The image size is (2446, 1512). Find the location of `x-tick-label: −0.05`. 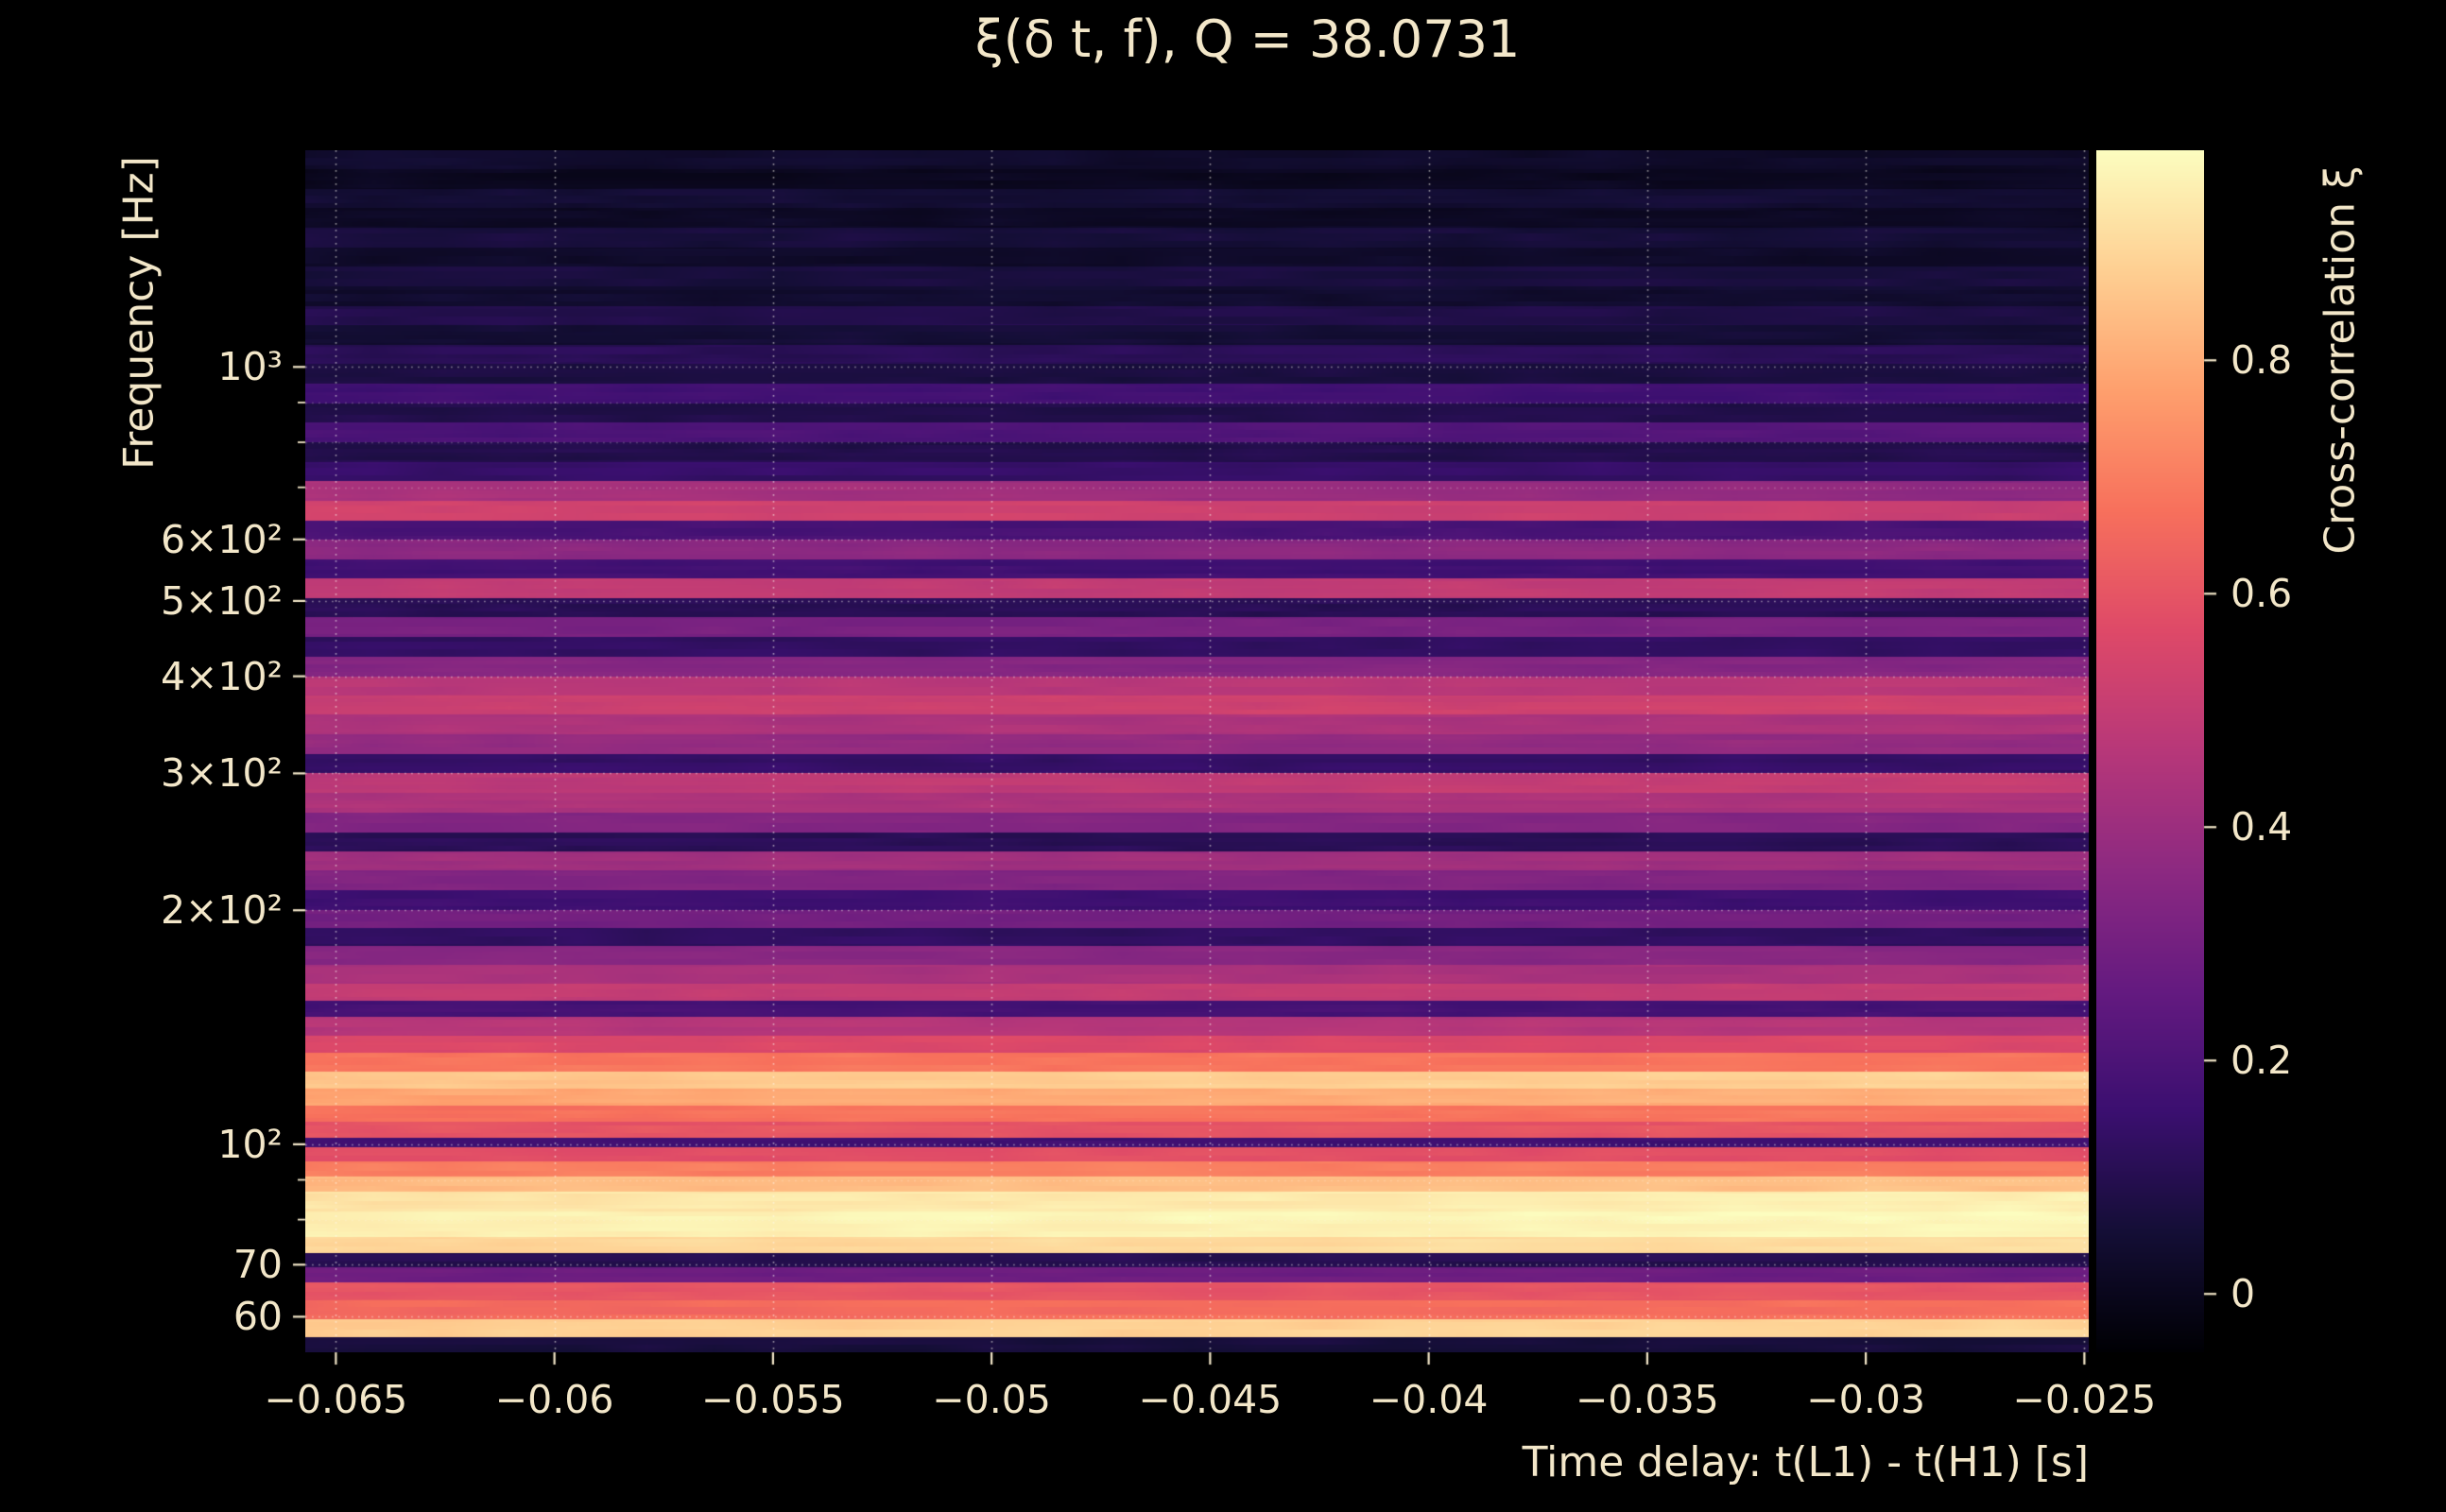

x-tick-label: −0.05 is located at coordinates (992, 1399).